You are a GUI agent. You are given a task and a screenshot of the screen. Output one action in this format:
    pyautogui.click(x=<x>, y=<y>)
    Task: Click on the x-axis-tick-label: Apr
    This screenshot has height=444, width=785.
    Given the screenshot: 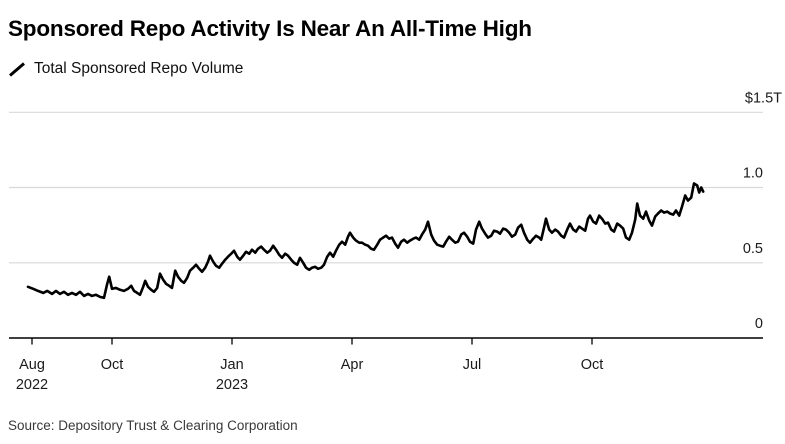 What is the action you would take?
    pyautogui.click(x=352, y=365)
    